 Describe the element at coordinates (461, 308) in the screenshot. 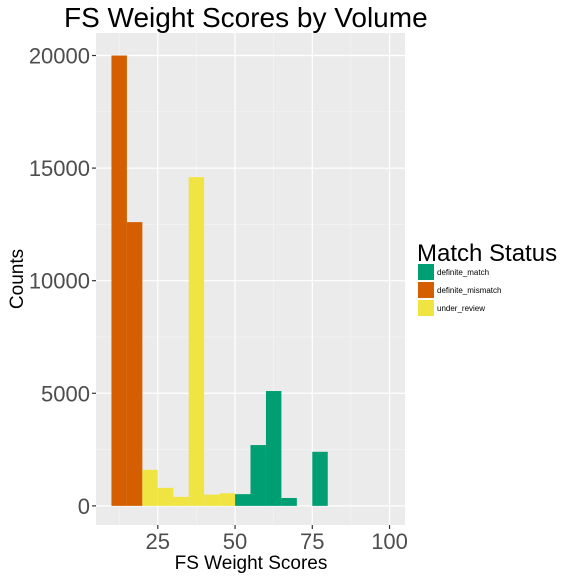

I see `legend-label-under_review: under_review` at that location.